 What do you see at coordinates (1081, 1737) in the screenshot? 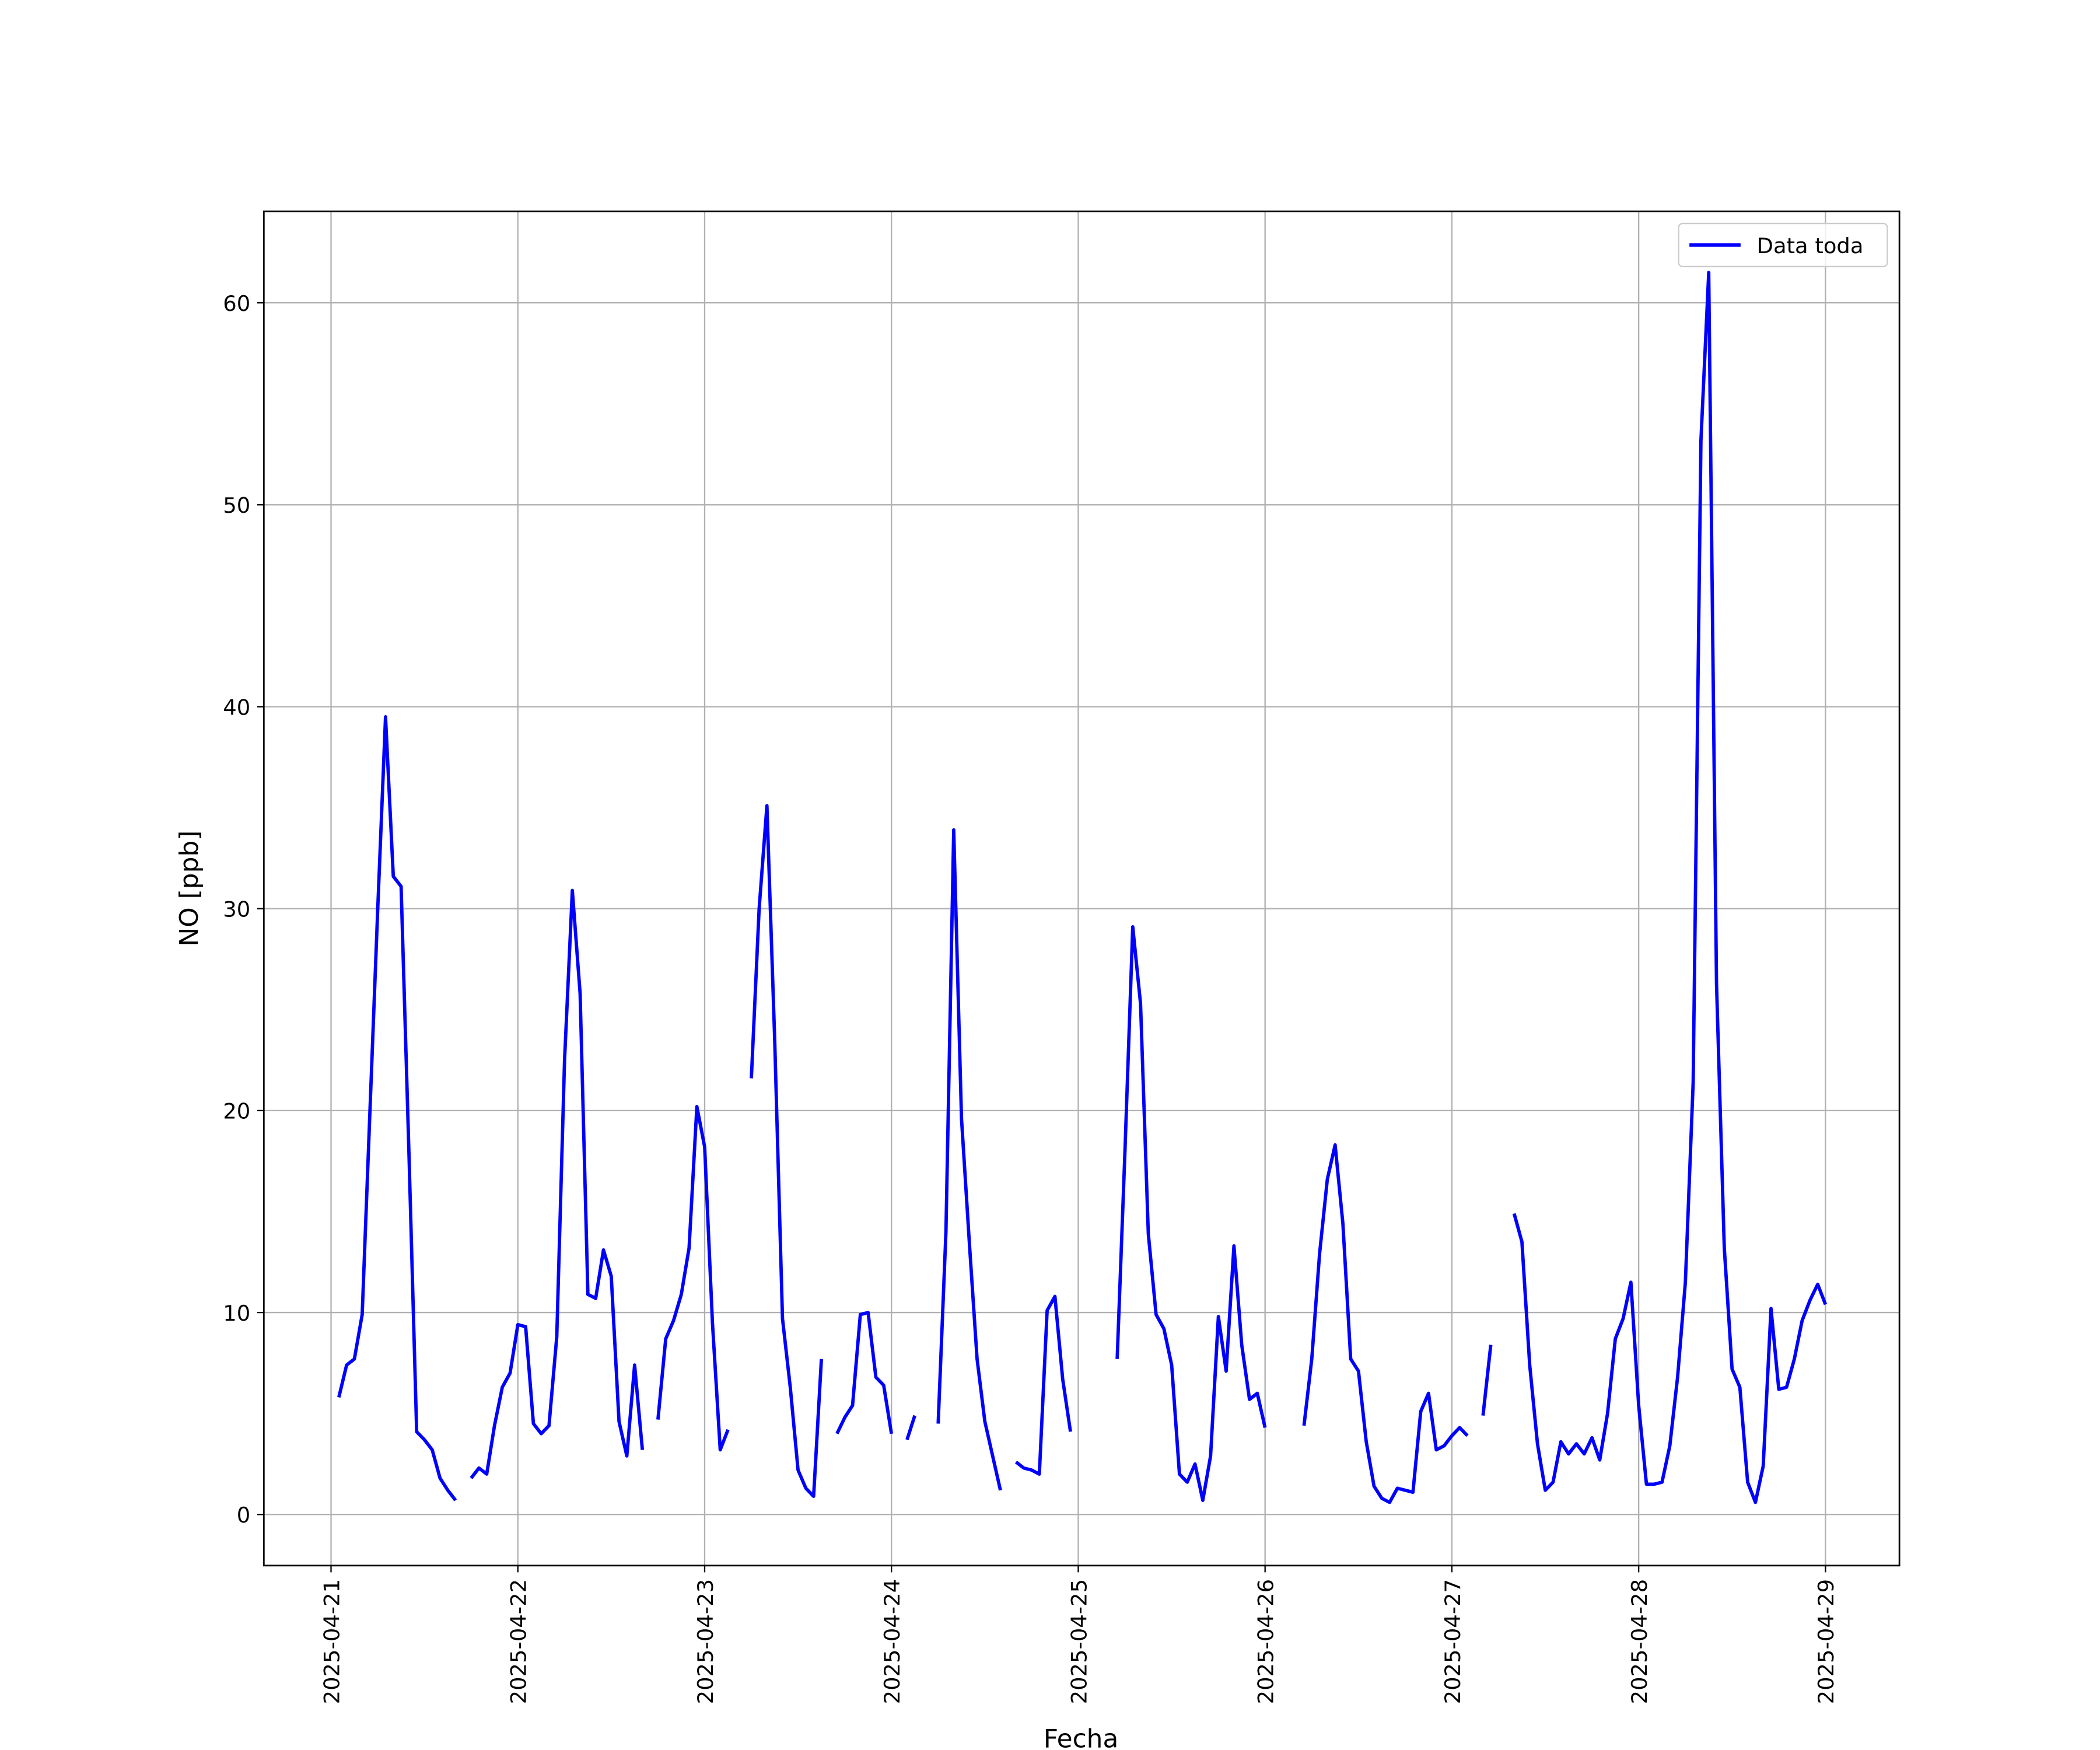
I see `x-axis-label: Fecha` at bounding box center [1081, 1737].